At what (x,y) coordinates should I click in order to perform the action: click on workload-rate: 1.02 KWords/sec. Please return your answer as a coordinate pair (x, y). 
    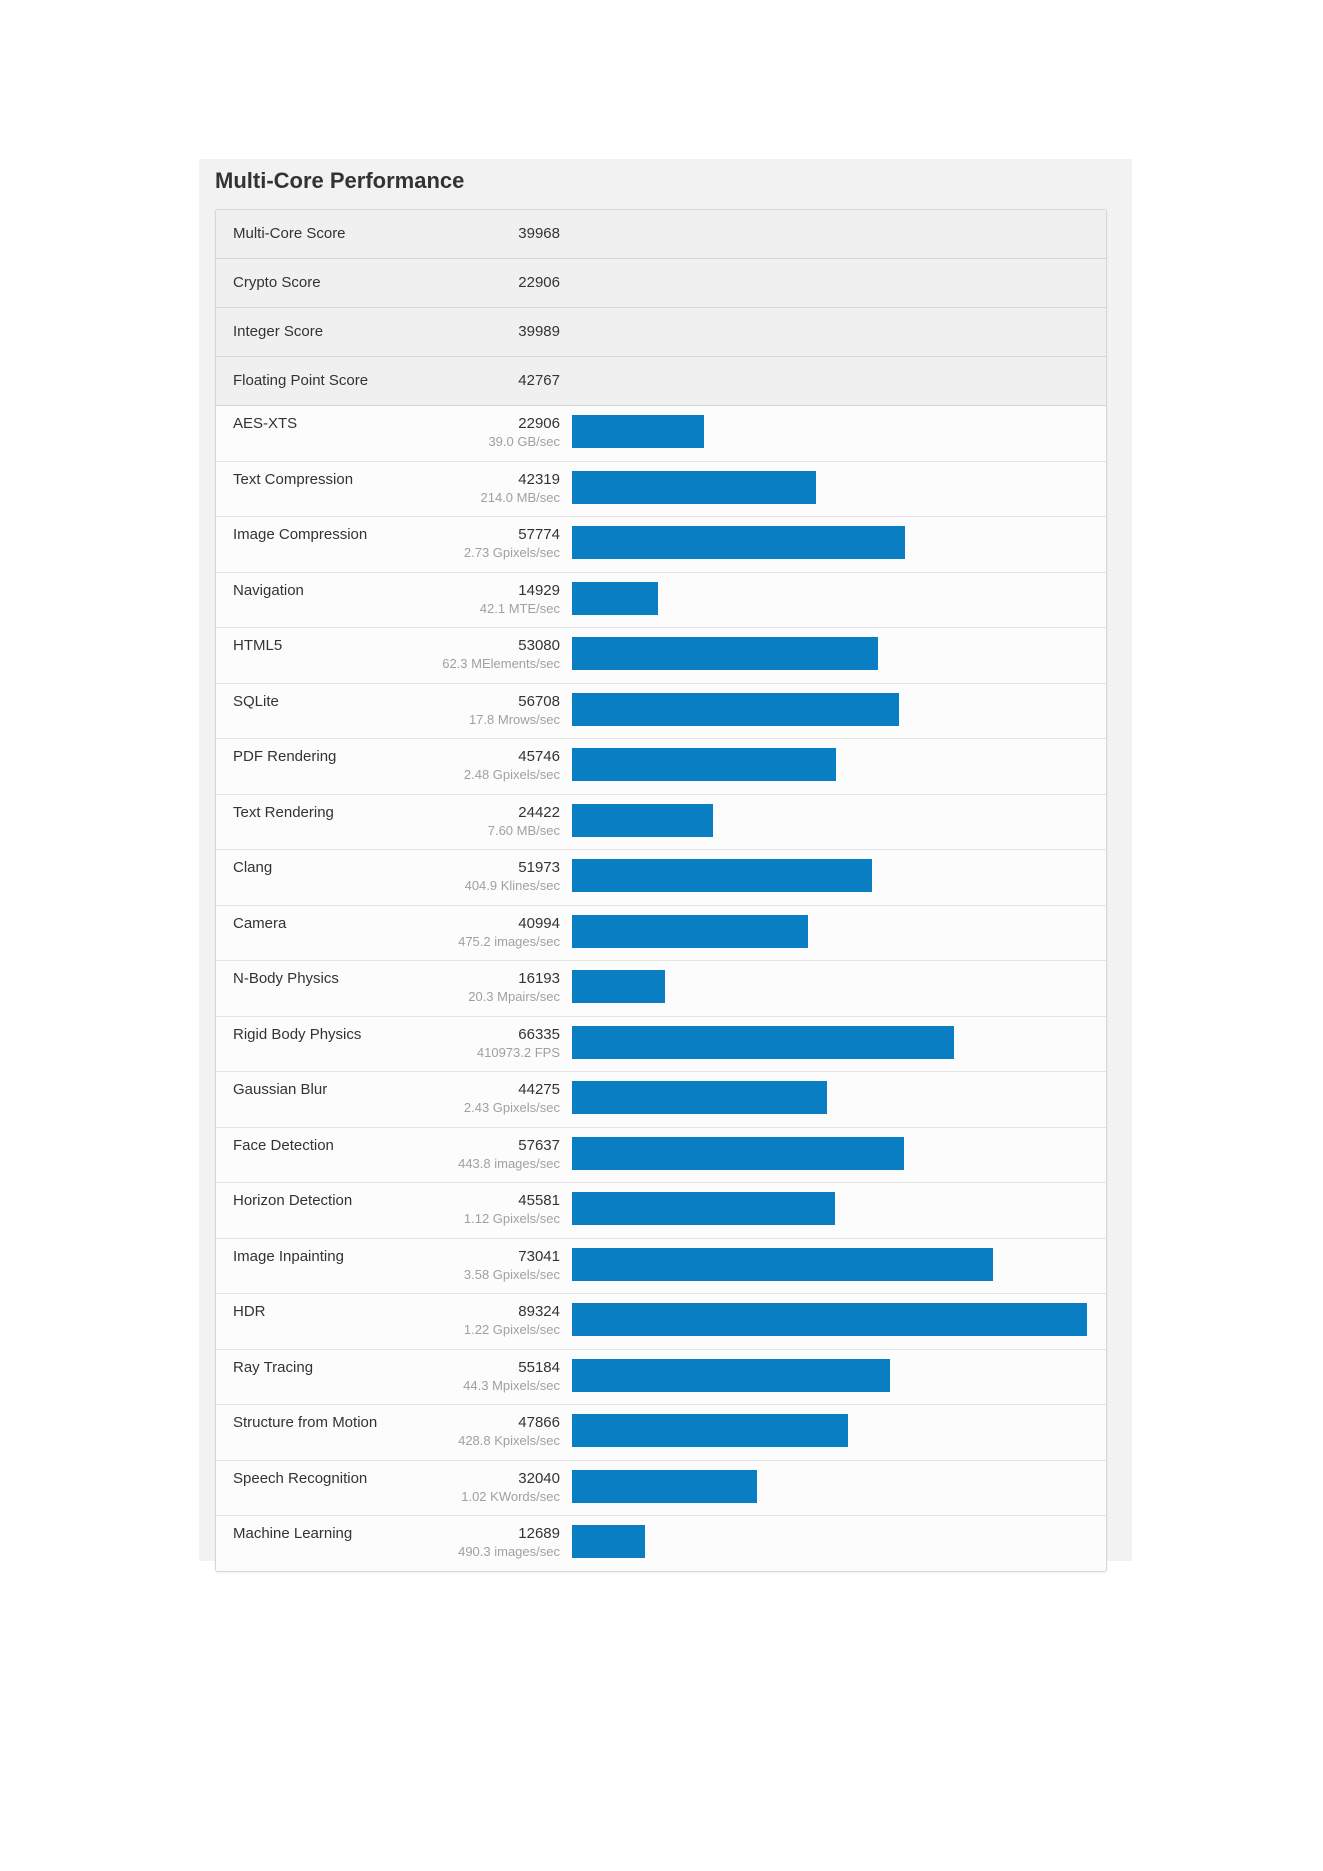
    Looking at the image, I should click on (510, 1496).